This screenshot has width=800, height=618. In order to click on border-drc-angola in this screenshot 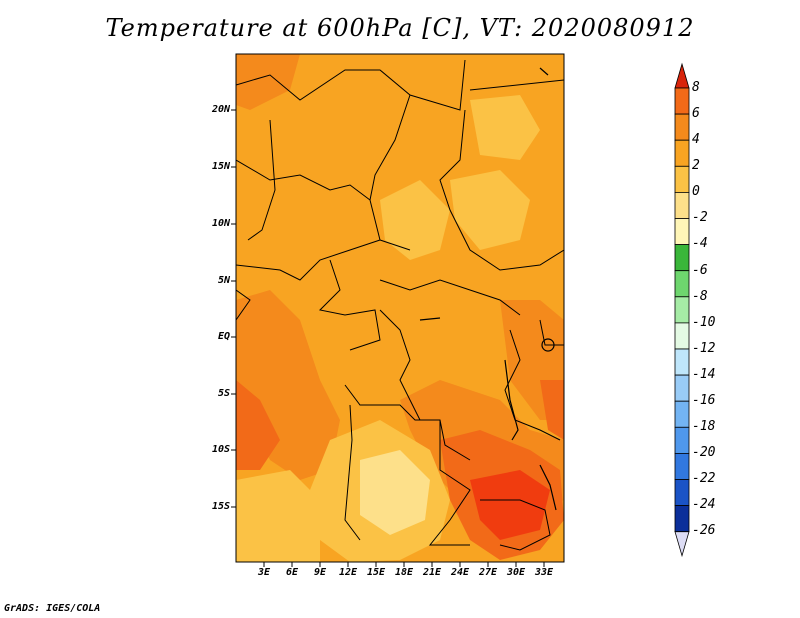, I will do `click(407, 422)`.